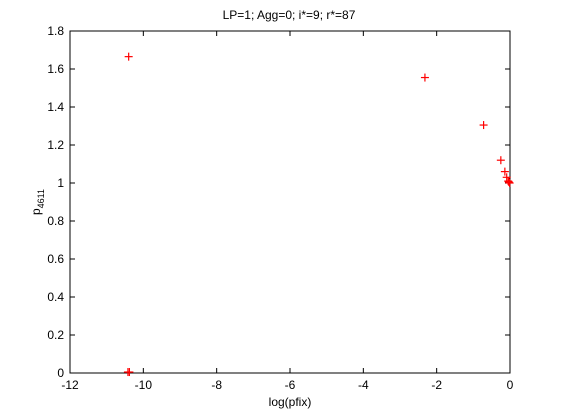 The image size is (561, 419). What do you see at coordinates (510, 385) in the screenshot?
I see `x-tick-label: 0` at bounding box center [510, 385].